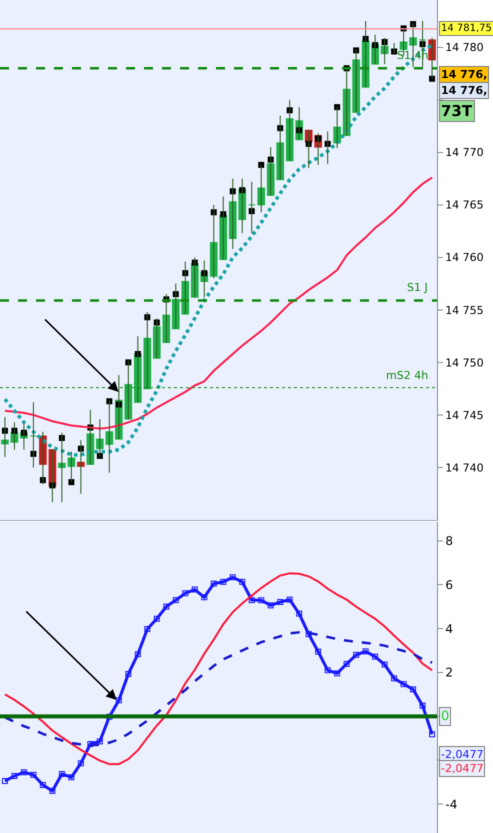 The width and height of the screenshot is (493, 833). Describe the element at coordinates (449, 629) in the screenshot. I see `y-tick-label: 4` at that location.